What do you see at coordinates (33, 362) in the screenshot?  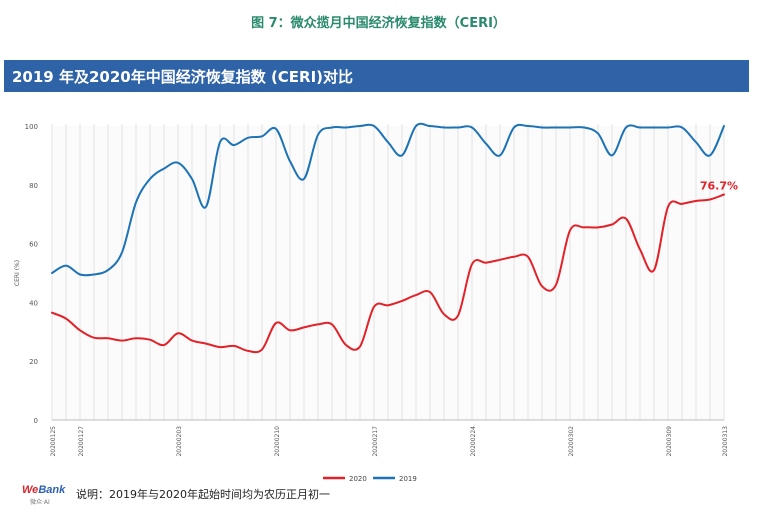 I see `y-tick-label: 20` at bounding box center [33, 362].